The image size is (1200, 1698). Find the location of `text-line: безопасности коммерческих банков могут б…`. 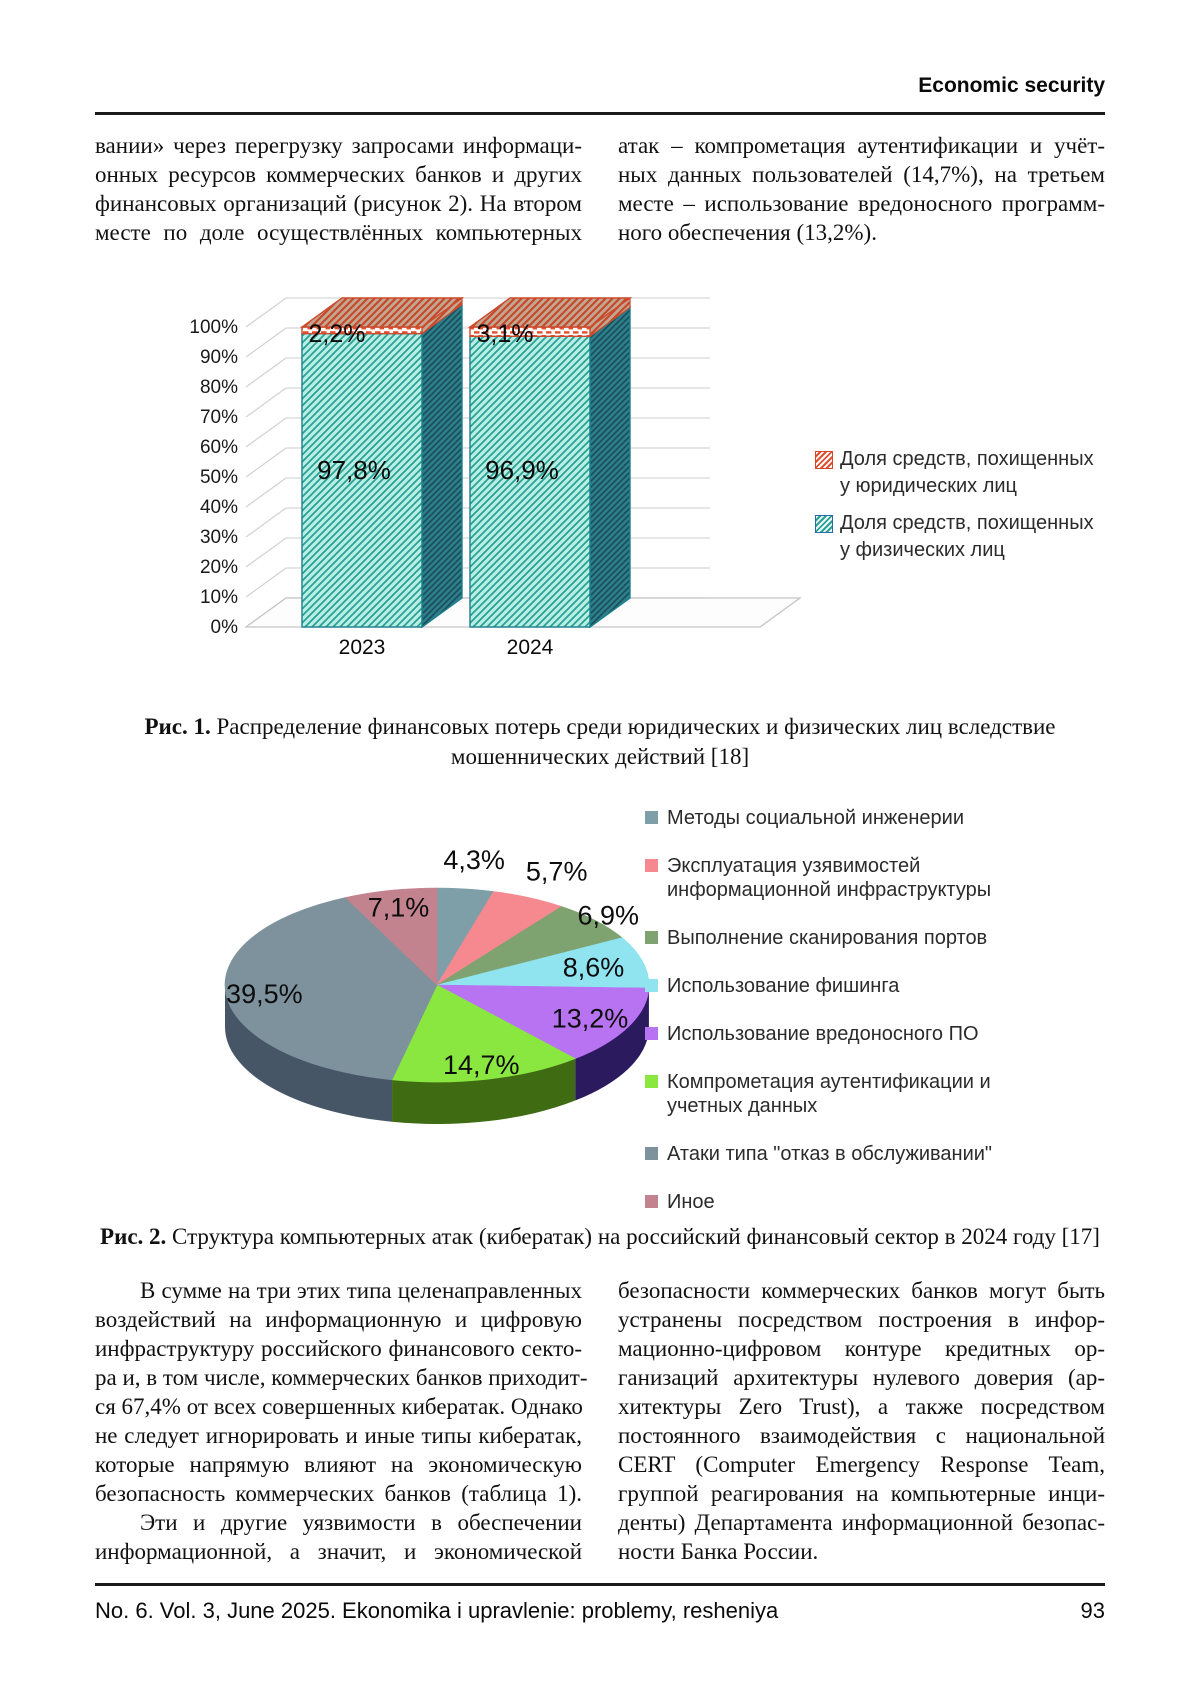

text-line: безопасности коммерческих банков могут б… is located at coordinates (861, 1290).